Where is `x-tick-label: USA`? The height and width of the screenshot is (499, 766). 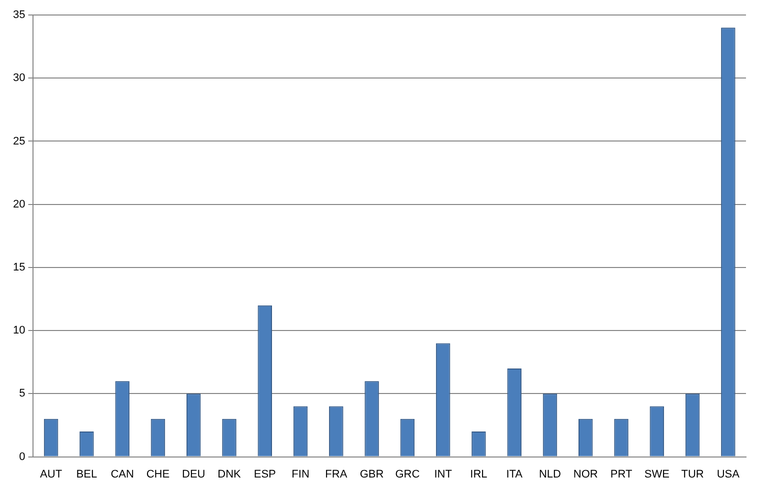
x-tick-label: USA is located at coordinates (728, 474).